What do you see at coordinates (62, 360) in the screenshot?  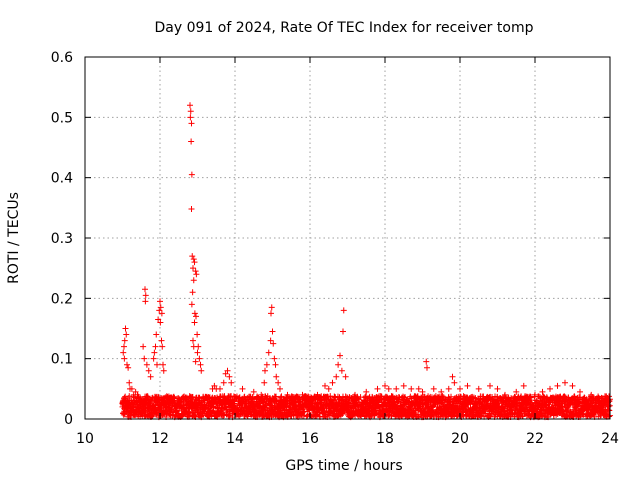 I see `y-tick-label: 0.1` at bounding box center [62, 360].